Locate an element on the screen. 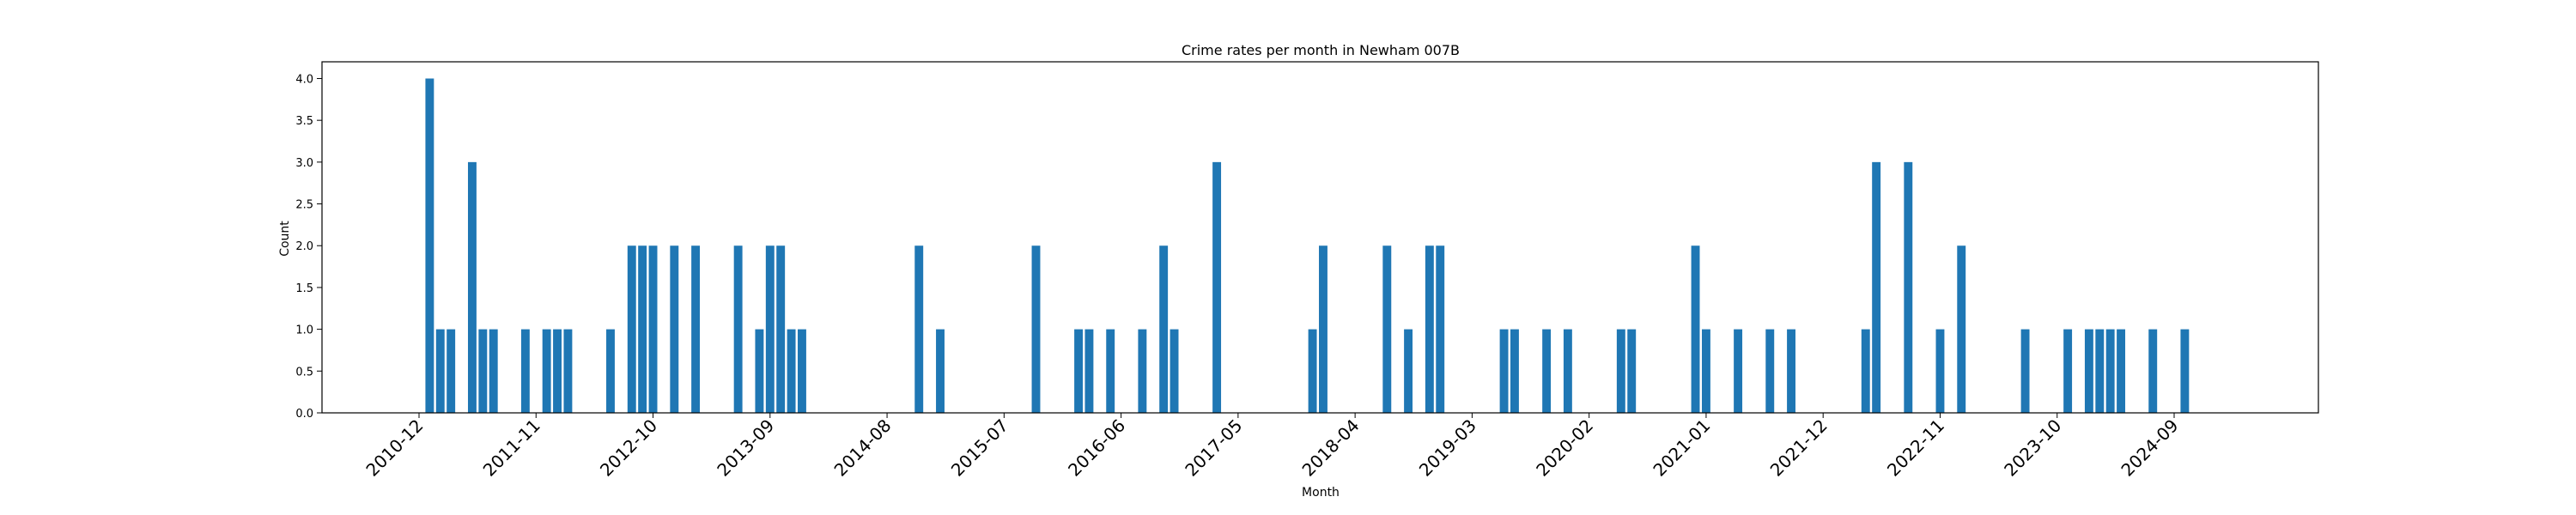 Image resolution: width=2576 pixels, height=515 pixels. x-tick-label: 2024-09 is located at coordinates (2149, 448).